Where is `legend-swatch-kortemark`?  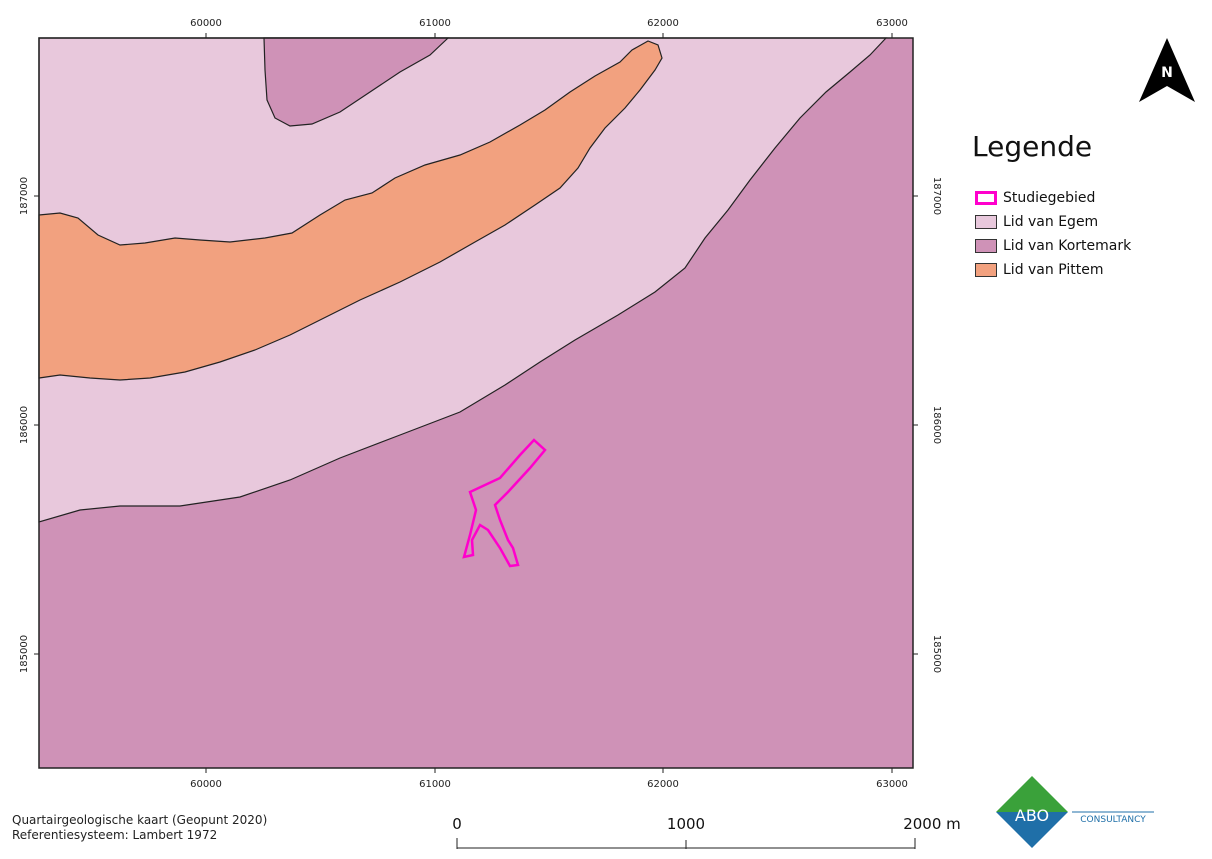
legend-swatch-kortemark is located at coordinates (986, 246).